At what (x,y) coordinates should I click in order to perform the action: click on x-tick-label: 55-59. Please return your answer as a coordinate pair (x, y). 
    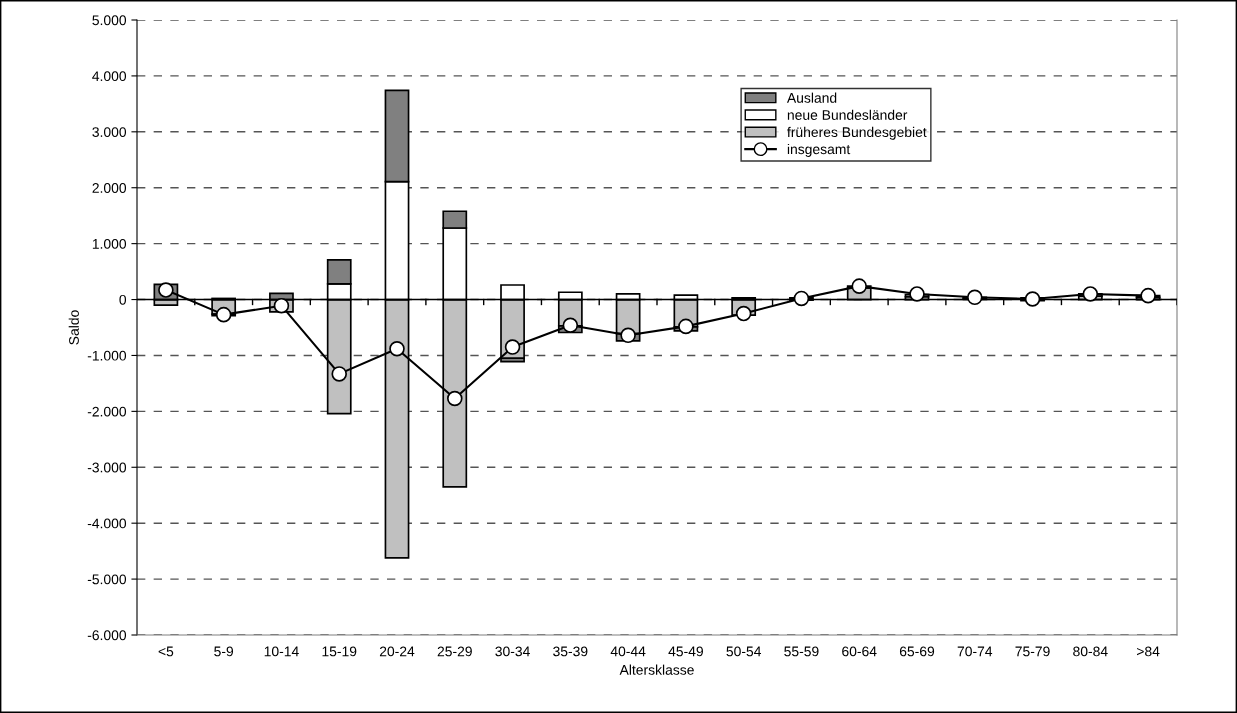
    Looking at the image, I should click on (801, 651).